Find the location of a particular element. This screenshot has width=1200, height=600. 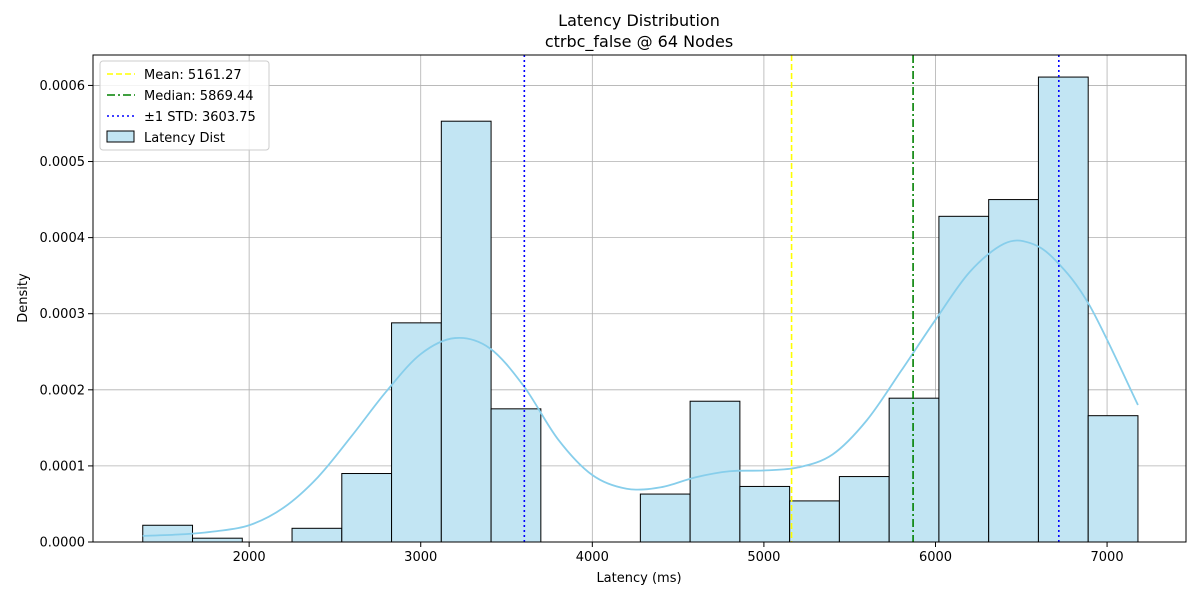

legend-std-label: ±1 STD: 3603.75 is located at coordinates (200, 117).